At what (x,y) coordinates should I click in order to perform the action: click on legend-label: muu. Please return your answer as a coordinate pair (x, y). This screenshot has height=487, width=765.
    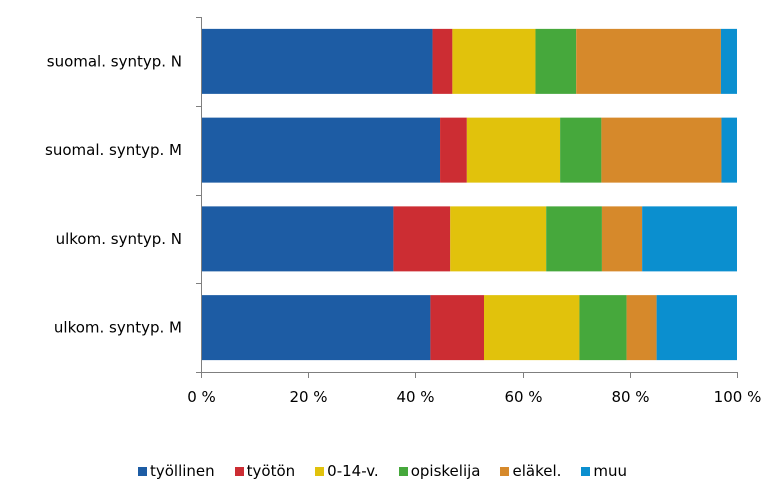
    Looking at the image, I should click on (610, 471).